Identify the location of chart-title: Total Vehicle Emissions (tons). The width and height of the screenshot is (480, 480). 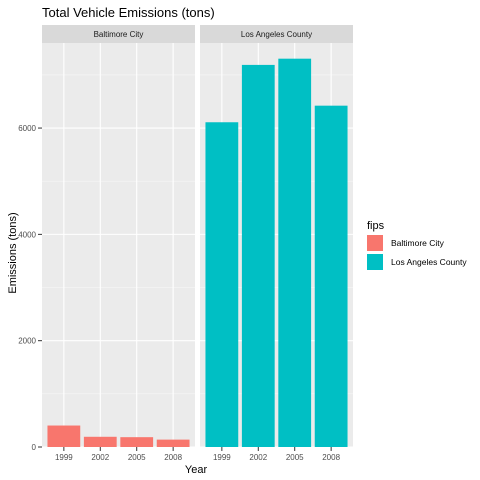
(128, 12).